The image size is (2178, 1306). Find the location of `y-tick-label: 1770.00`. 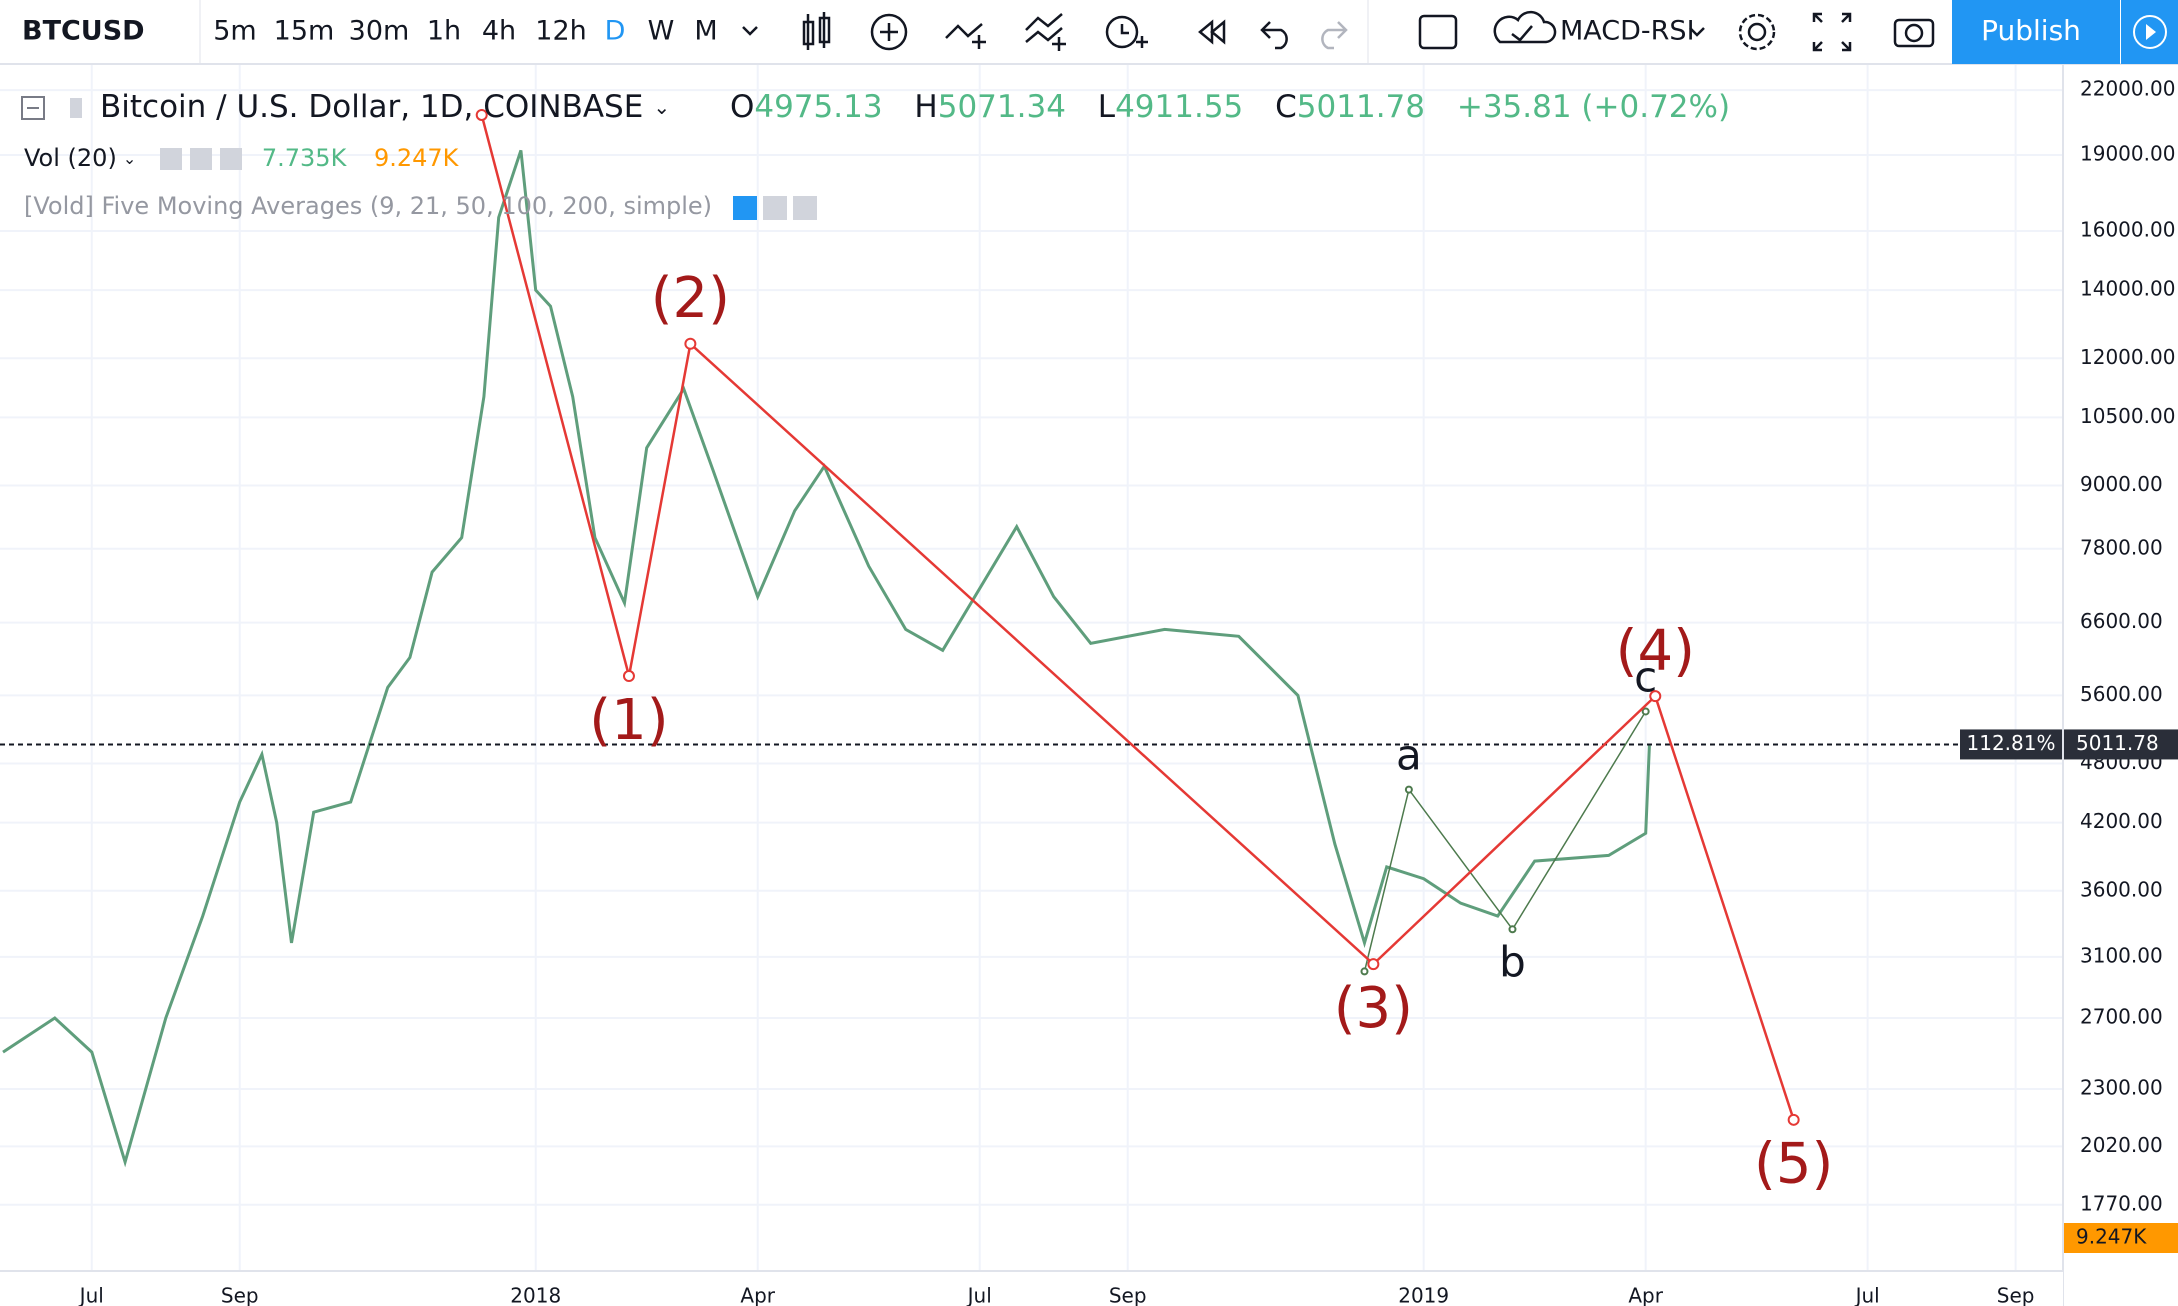

y-tick-label: 1770.00 is located at coordinates (2121, 1203).